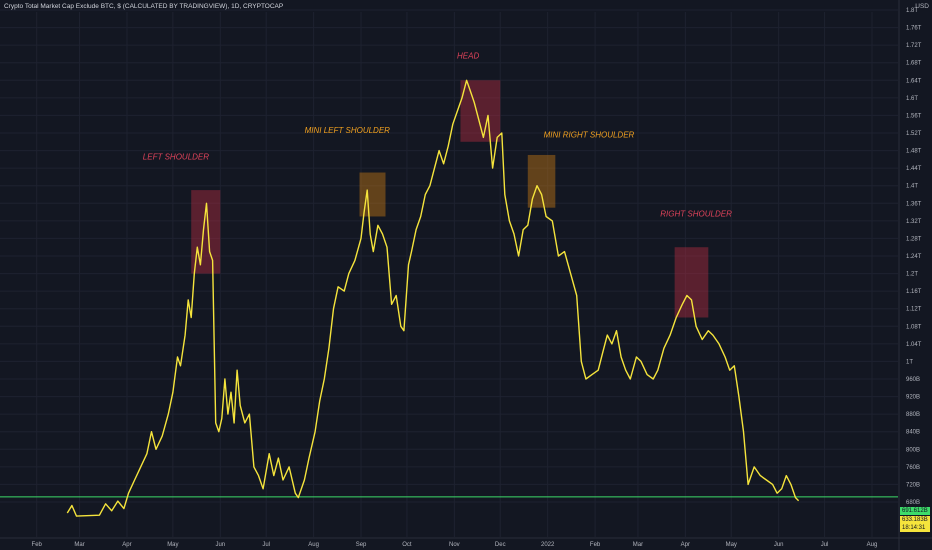 This screenshot has height=550, width=932. What do you see at coordinates (548, 545) in the screenshot?
I see `x-tick-label: 2022` at bounding box center [548, 545].